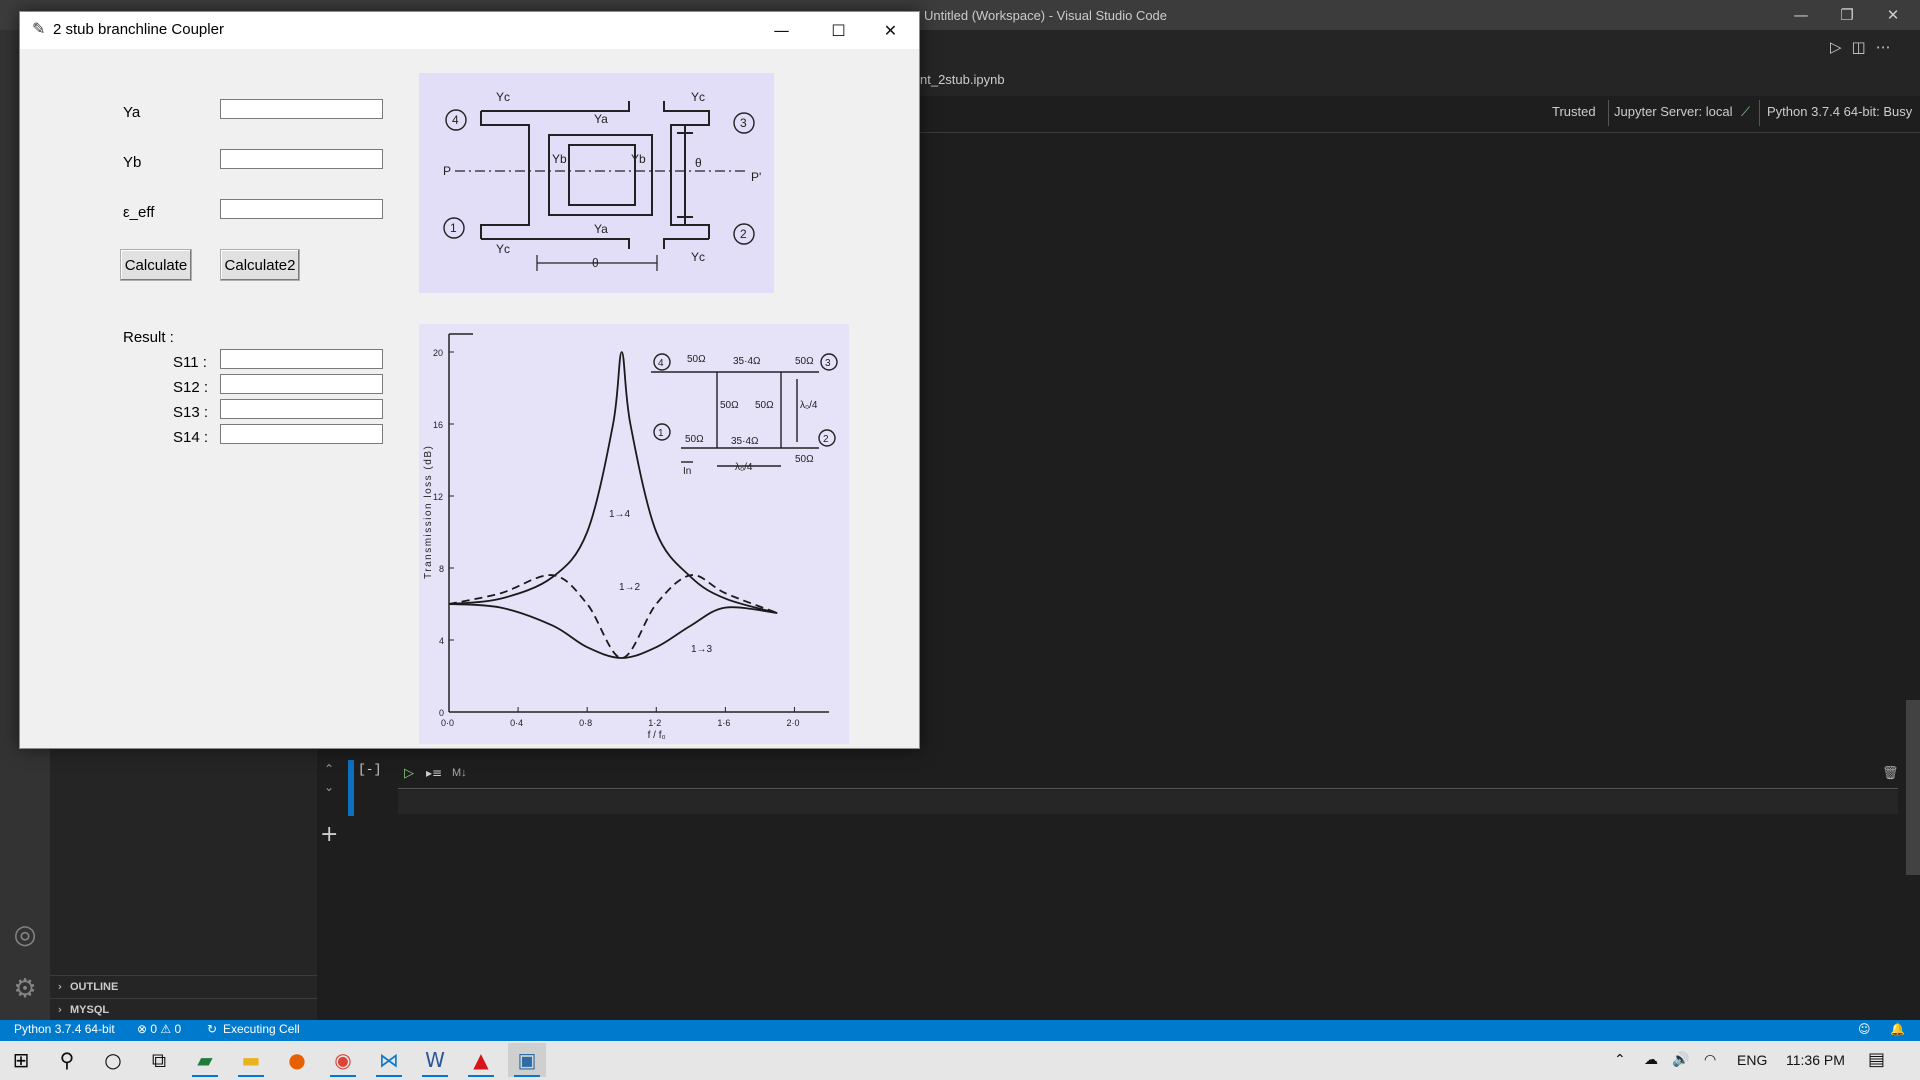 The height and width of the screenshot is (1080, 1920). I want to click on coupler-schematic-image: 4 3 1 2 Yc Yc Yc Yc Ya Ya Yb Yb θ θ P P', so click(596, 183).